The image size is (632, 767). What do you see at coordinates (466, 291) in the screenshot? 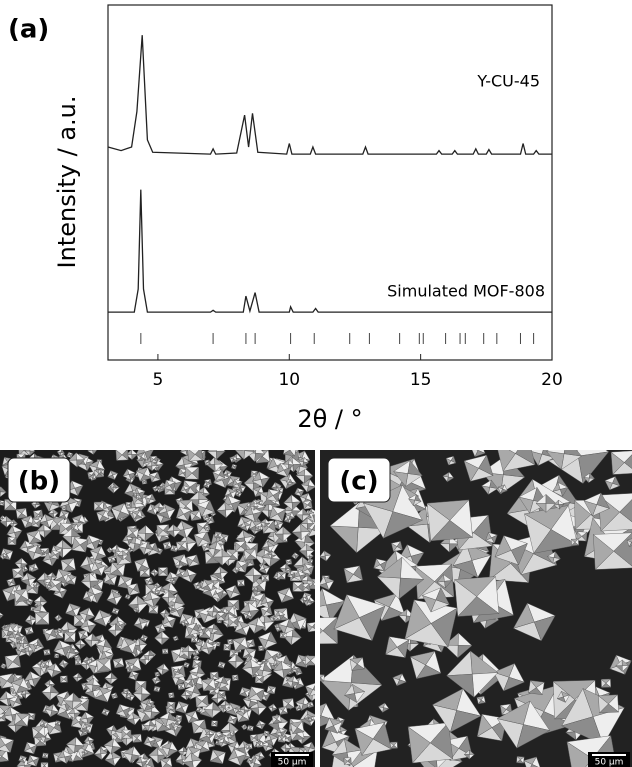
I see `series-label: Simulated MOF-808` at bounding box center [466, 291].